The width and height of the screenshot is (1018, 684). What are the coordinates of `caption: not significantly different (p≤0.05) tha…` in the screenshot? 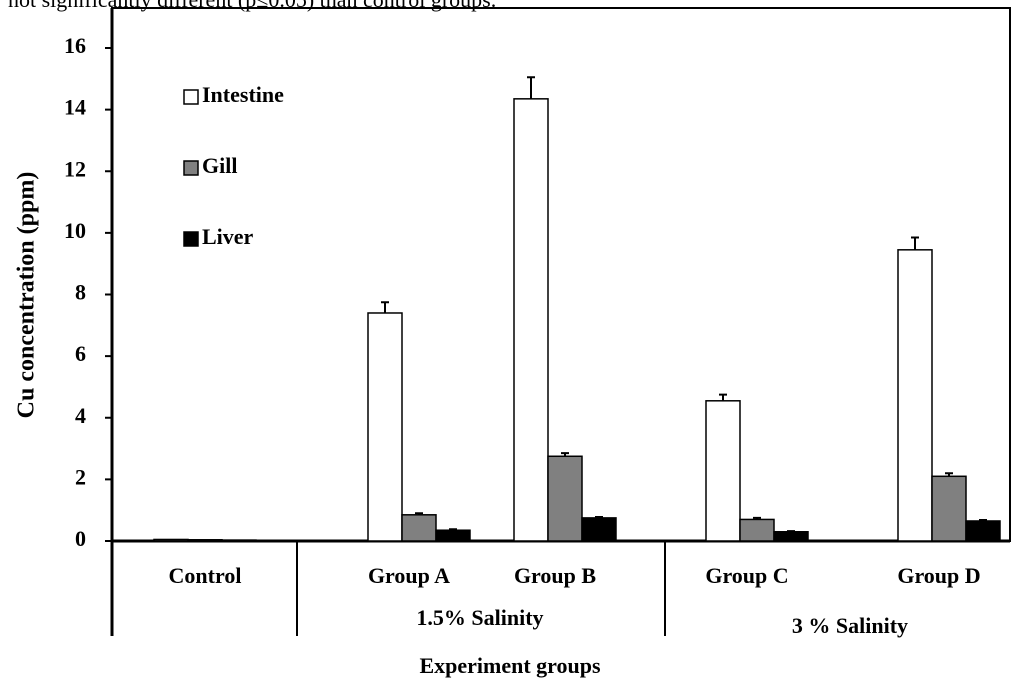 It's located at (252, 6).